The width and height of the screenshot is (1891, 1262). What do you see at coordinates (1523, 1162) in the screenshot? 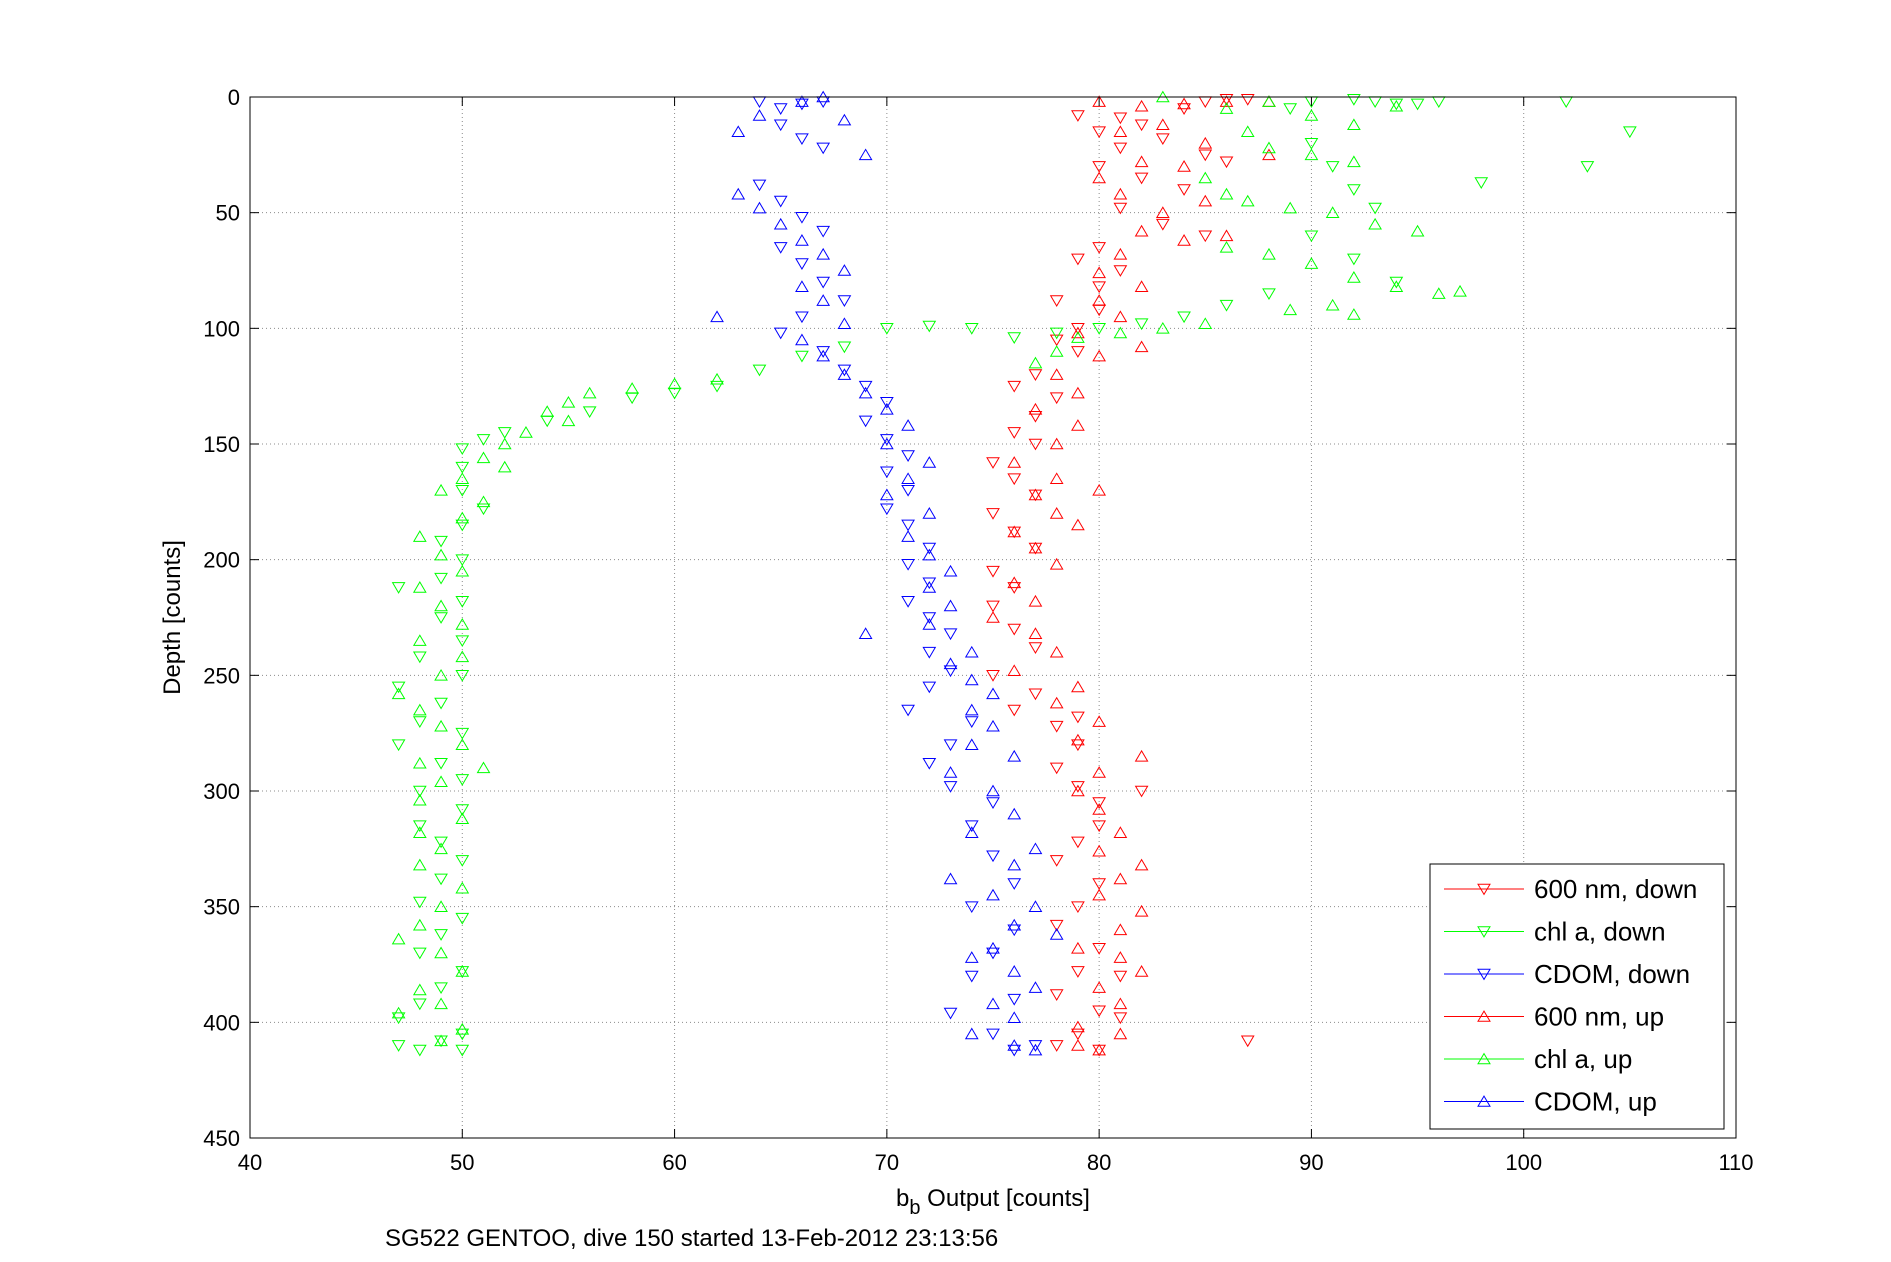
I see `x-tick-label: 100` at bounding box center [1523, 1162].